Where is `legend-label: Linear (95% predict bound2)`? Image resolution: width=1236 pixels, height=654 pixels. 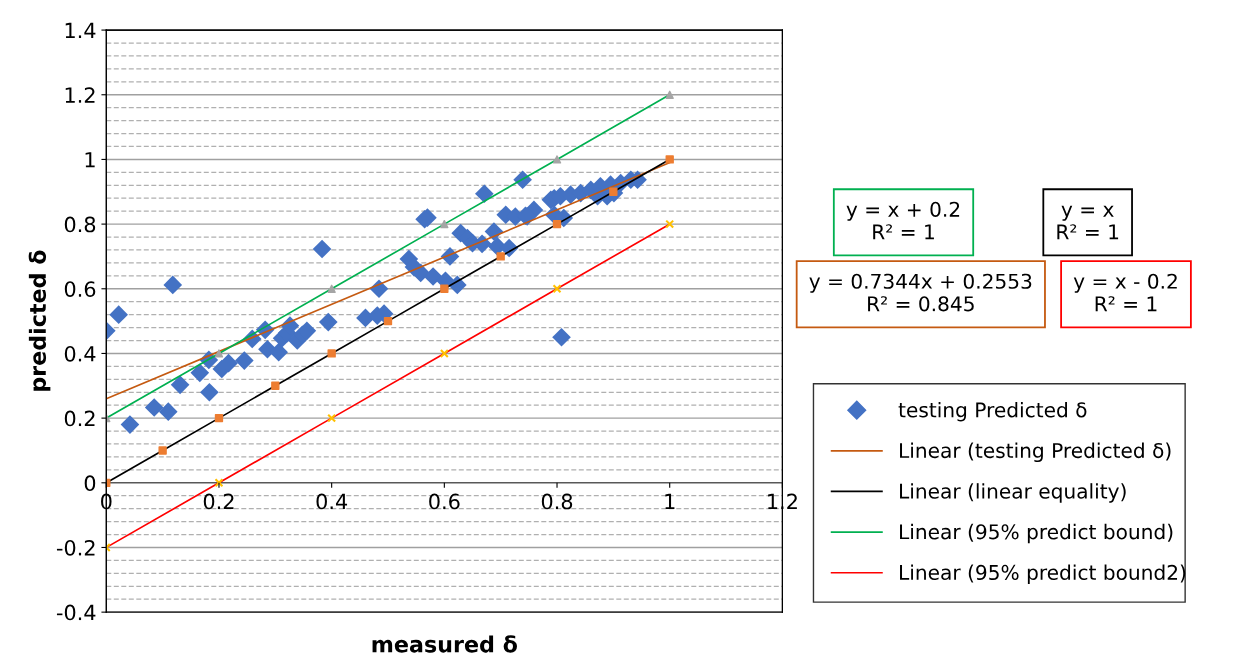 legend-label: Linear (95% predict bound2) is located at coordinates (1043, 574).